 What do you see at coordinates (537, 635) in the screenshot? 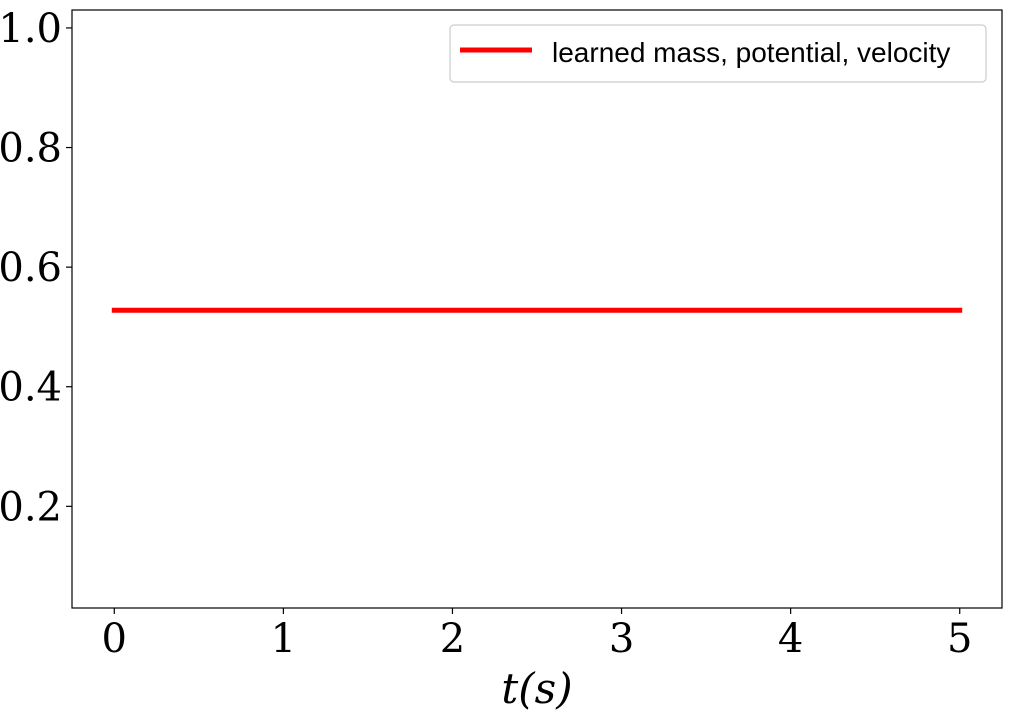
I see `x-axis-ticks: 0 1 2 3 4 5` at bounding box center [537, 635].